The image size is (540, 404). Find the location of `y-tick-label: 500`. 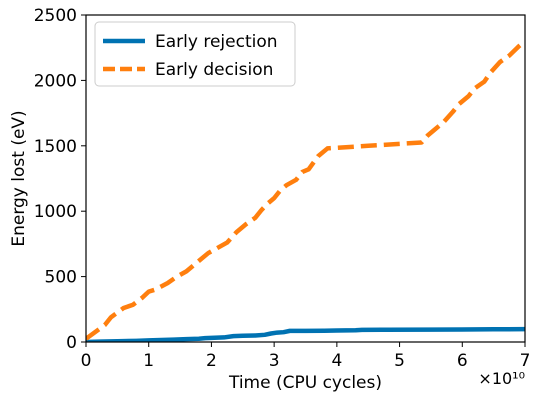

y-tick-label: 500 is located at coordinates (61, 278).